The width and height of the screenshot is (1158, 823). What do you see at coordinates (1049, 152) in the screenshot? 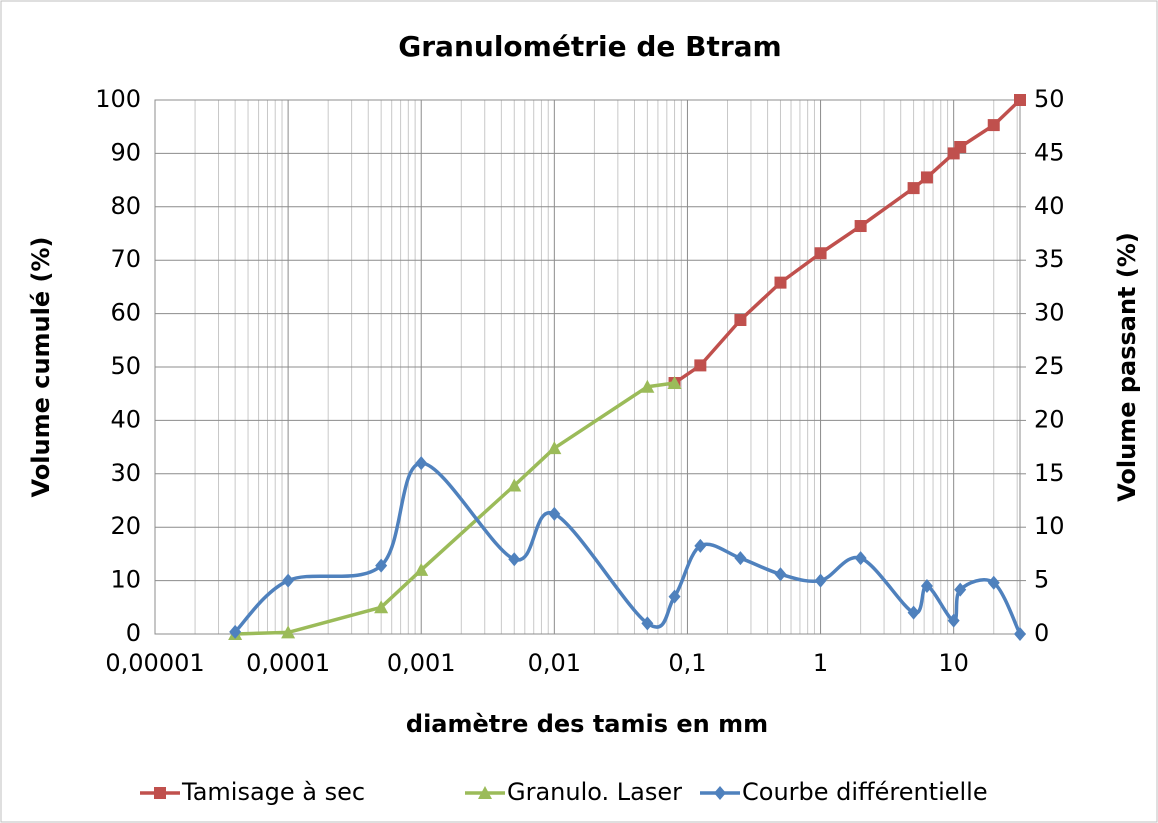
I see `y2-tick-label: 45` at bounding box center [1049, 152].